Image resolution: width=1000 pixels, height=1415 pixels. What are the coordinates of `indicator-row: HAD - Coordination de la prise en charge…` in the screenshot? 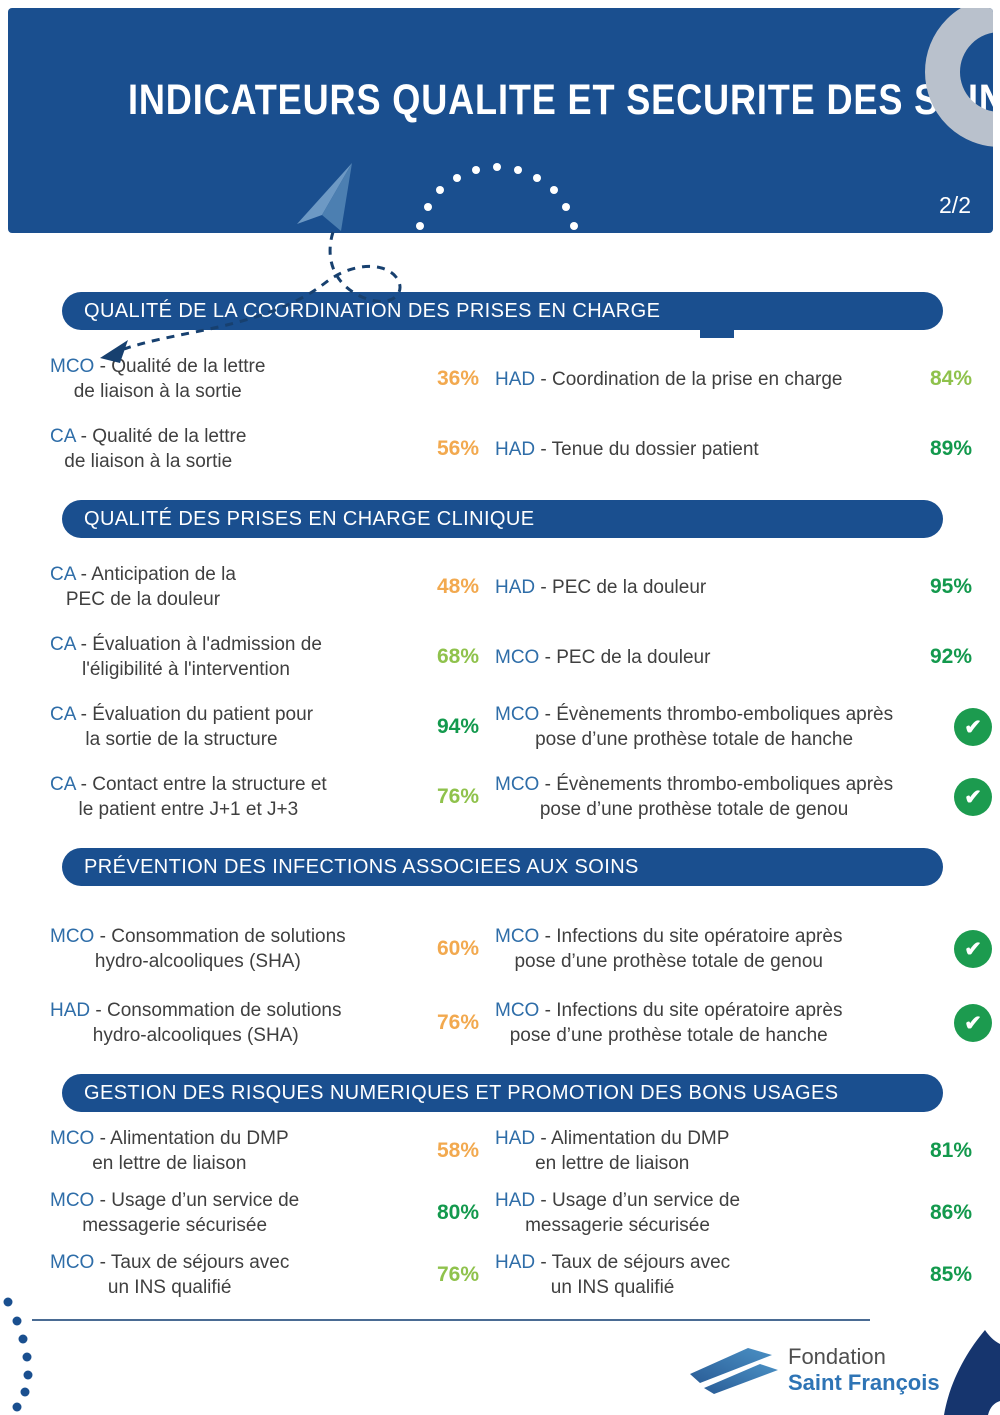 It's located at (747, 379).